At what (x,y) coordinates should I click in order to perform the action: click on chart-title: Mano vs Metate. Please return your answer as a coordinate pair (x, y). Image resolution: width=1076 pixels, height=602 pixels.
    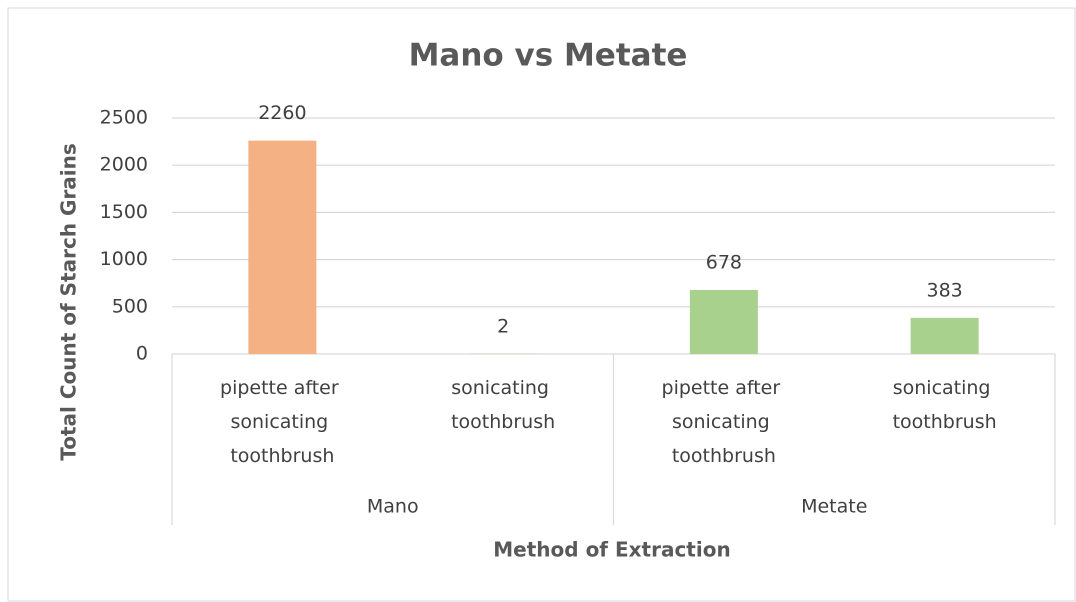
    Looking at the image, I should click on (548, 56).